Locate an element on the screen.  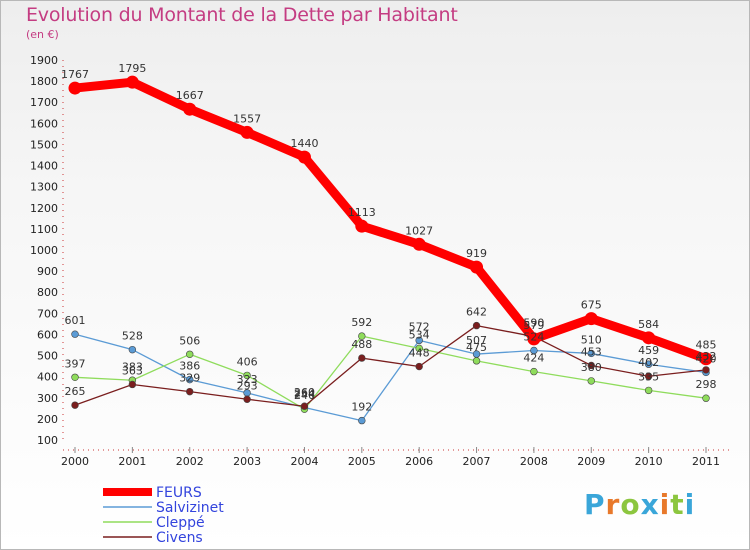
data-label: 1027 is located at coordinates (419, 230).